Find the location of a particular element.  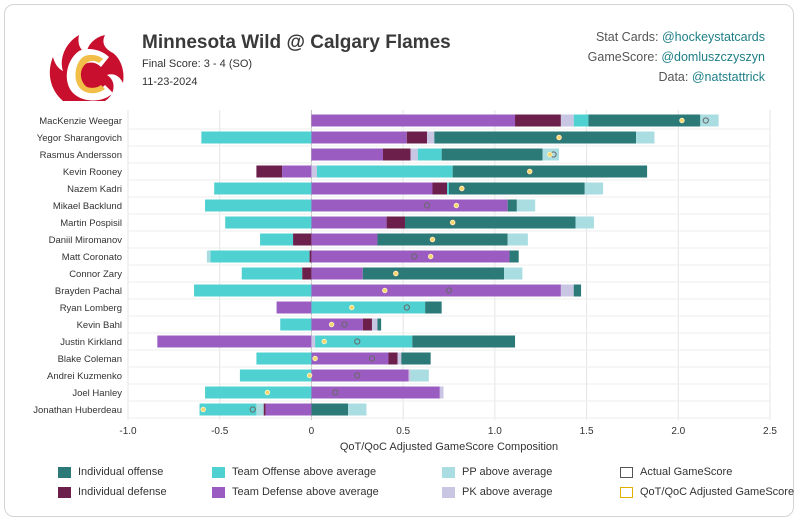

legend-label: Actual GameScore is located at coordinates (686, 472).